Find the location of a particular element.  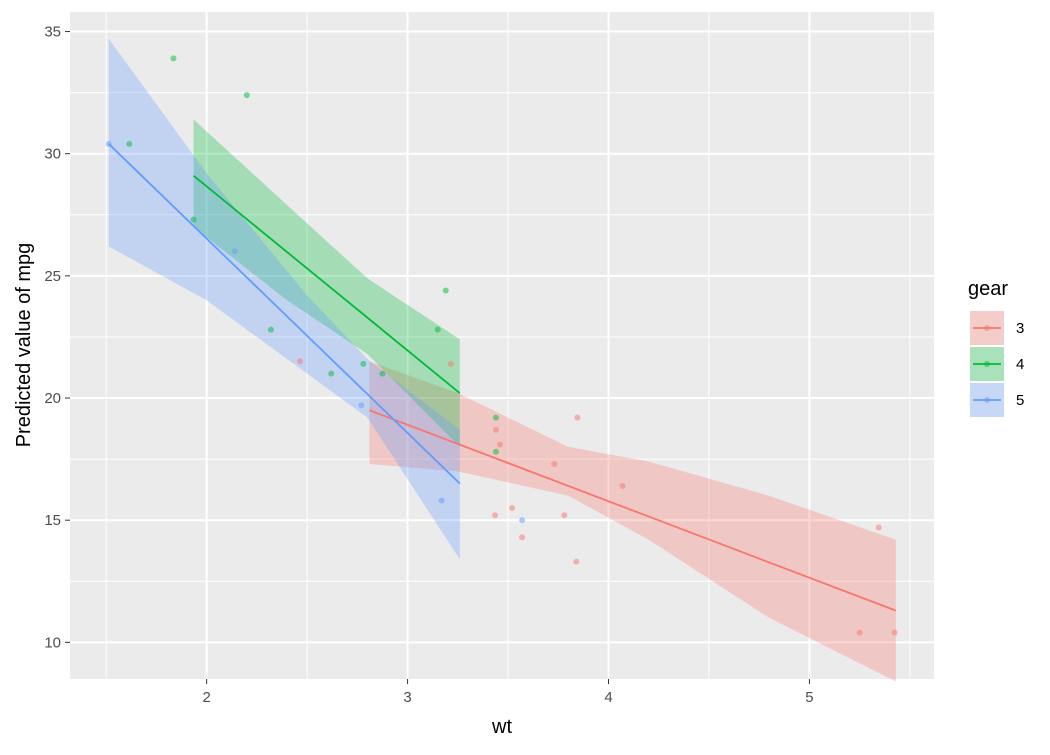

x-tick-label: 4 is located at coordinates (608, 697).